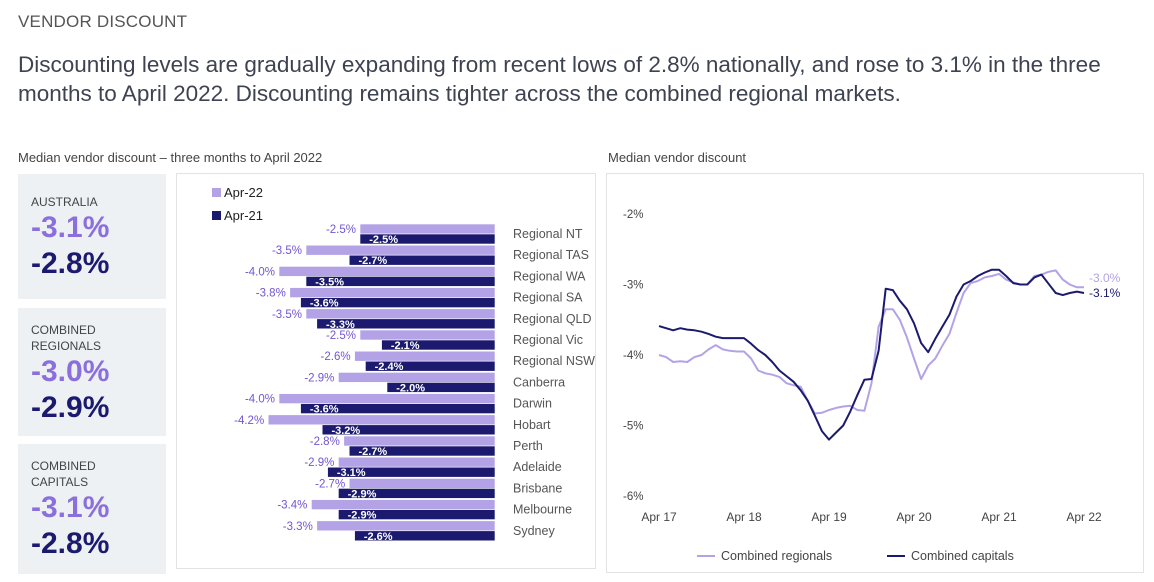 The height and width of the screenshot is (582, 1154). Describe the element at coordinates (633, 215) in the screenshot. I see `y-tick-label: -2%` at that location.